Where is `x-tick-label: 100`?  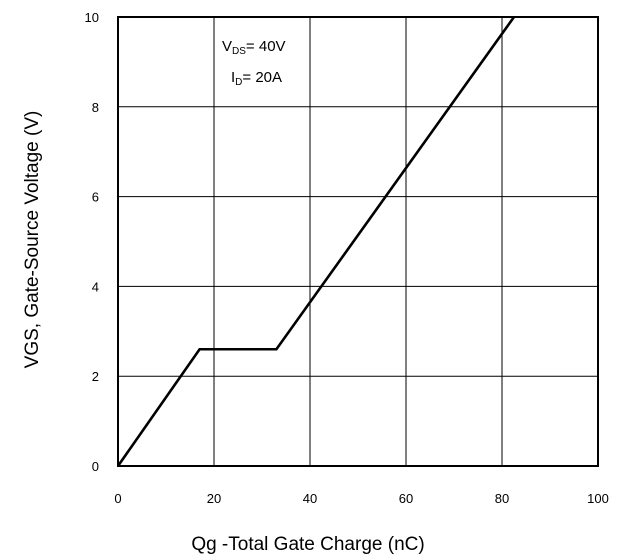
x-tick-label: 100 is located at coordinates (598, 498).